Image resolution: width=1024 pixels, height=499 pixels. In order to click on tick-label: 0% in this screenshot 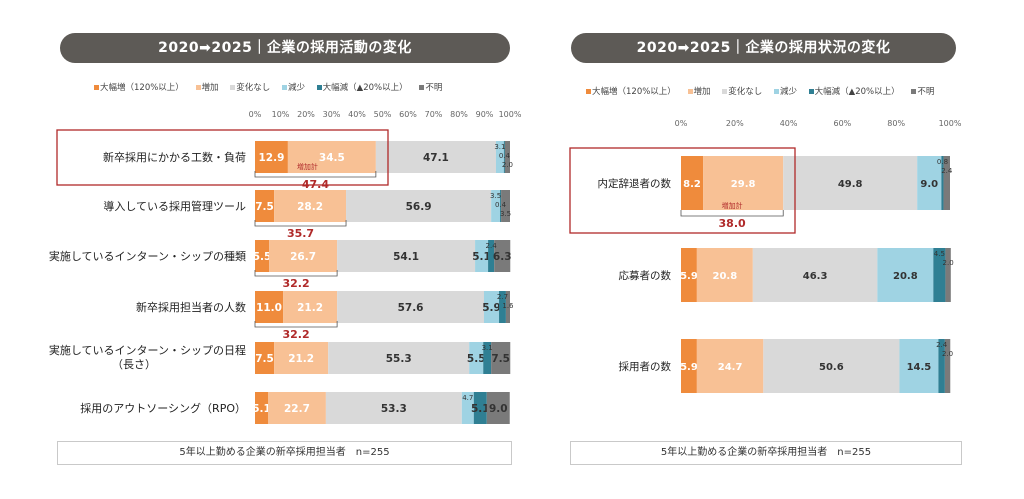, I will do `click(255, 114)`.